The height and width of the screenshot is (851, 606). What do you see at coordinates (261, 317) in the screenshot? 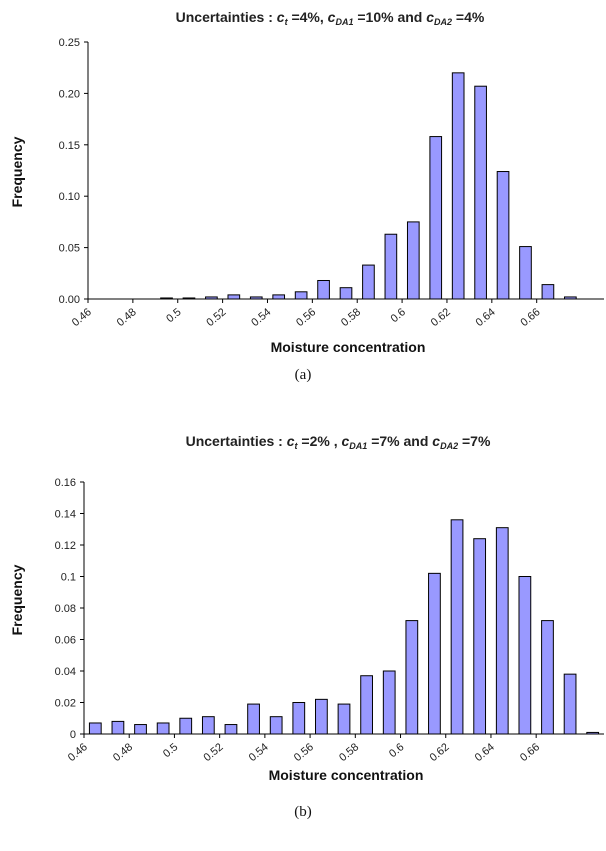
I see `chart-a-x-tick-label: 0.54` at bounding box center [261, 317].